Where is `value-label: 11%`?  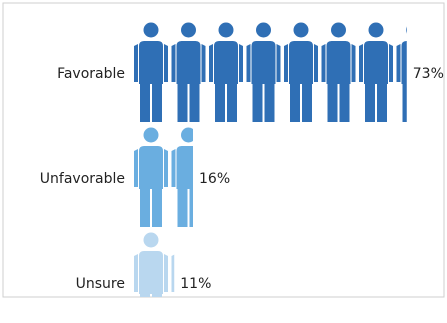 value-label: 11% is located at coordinates (195, 284).